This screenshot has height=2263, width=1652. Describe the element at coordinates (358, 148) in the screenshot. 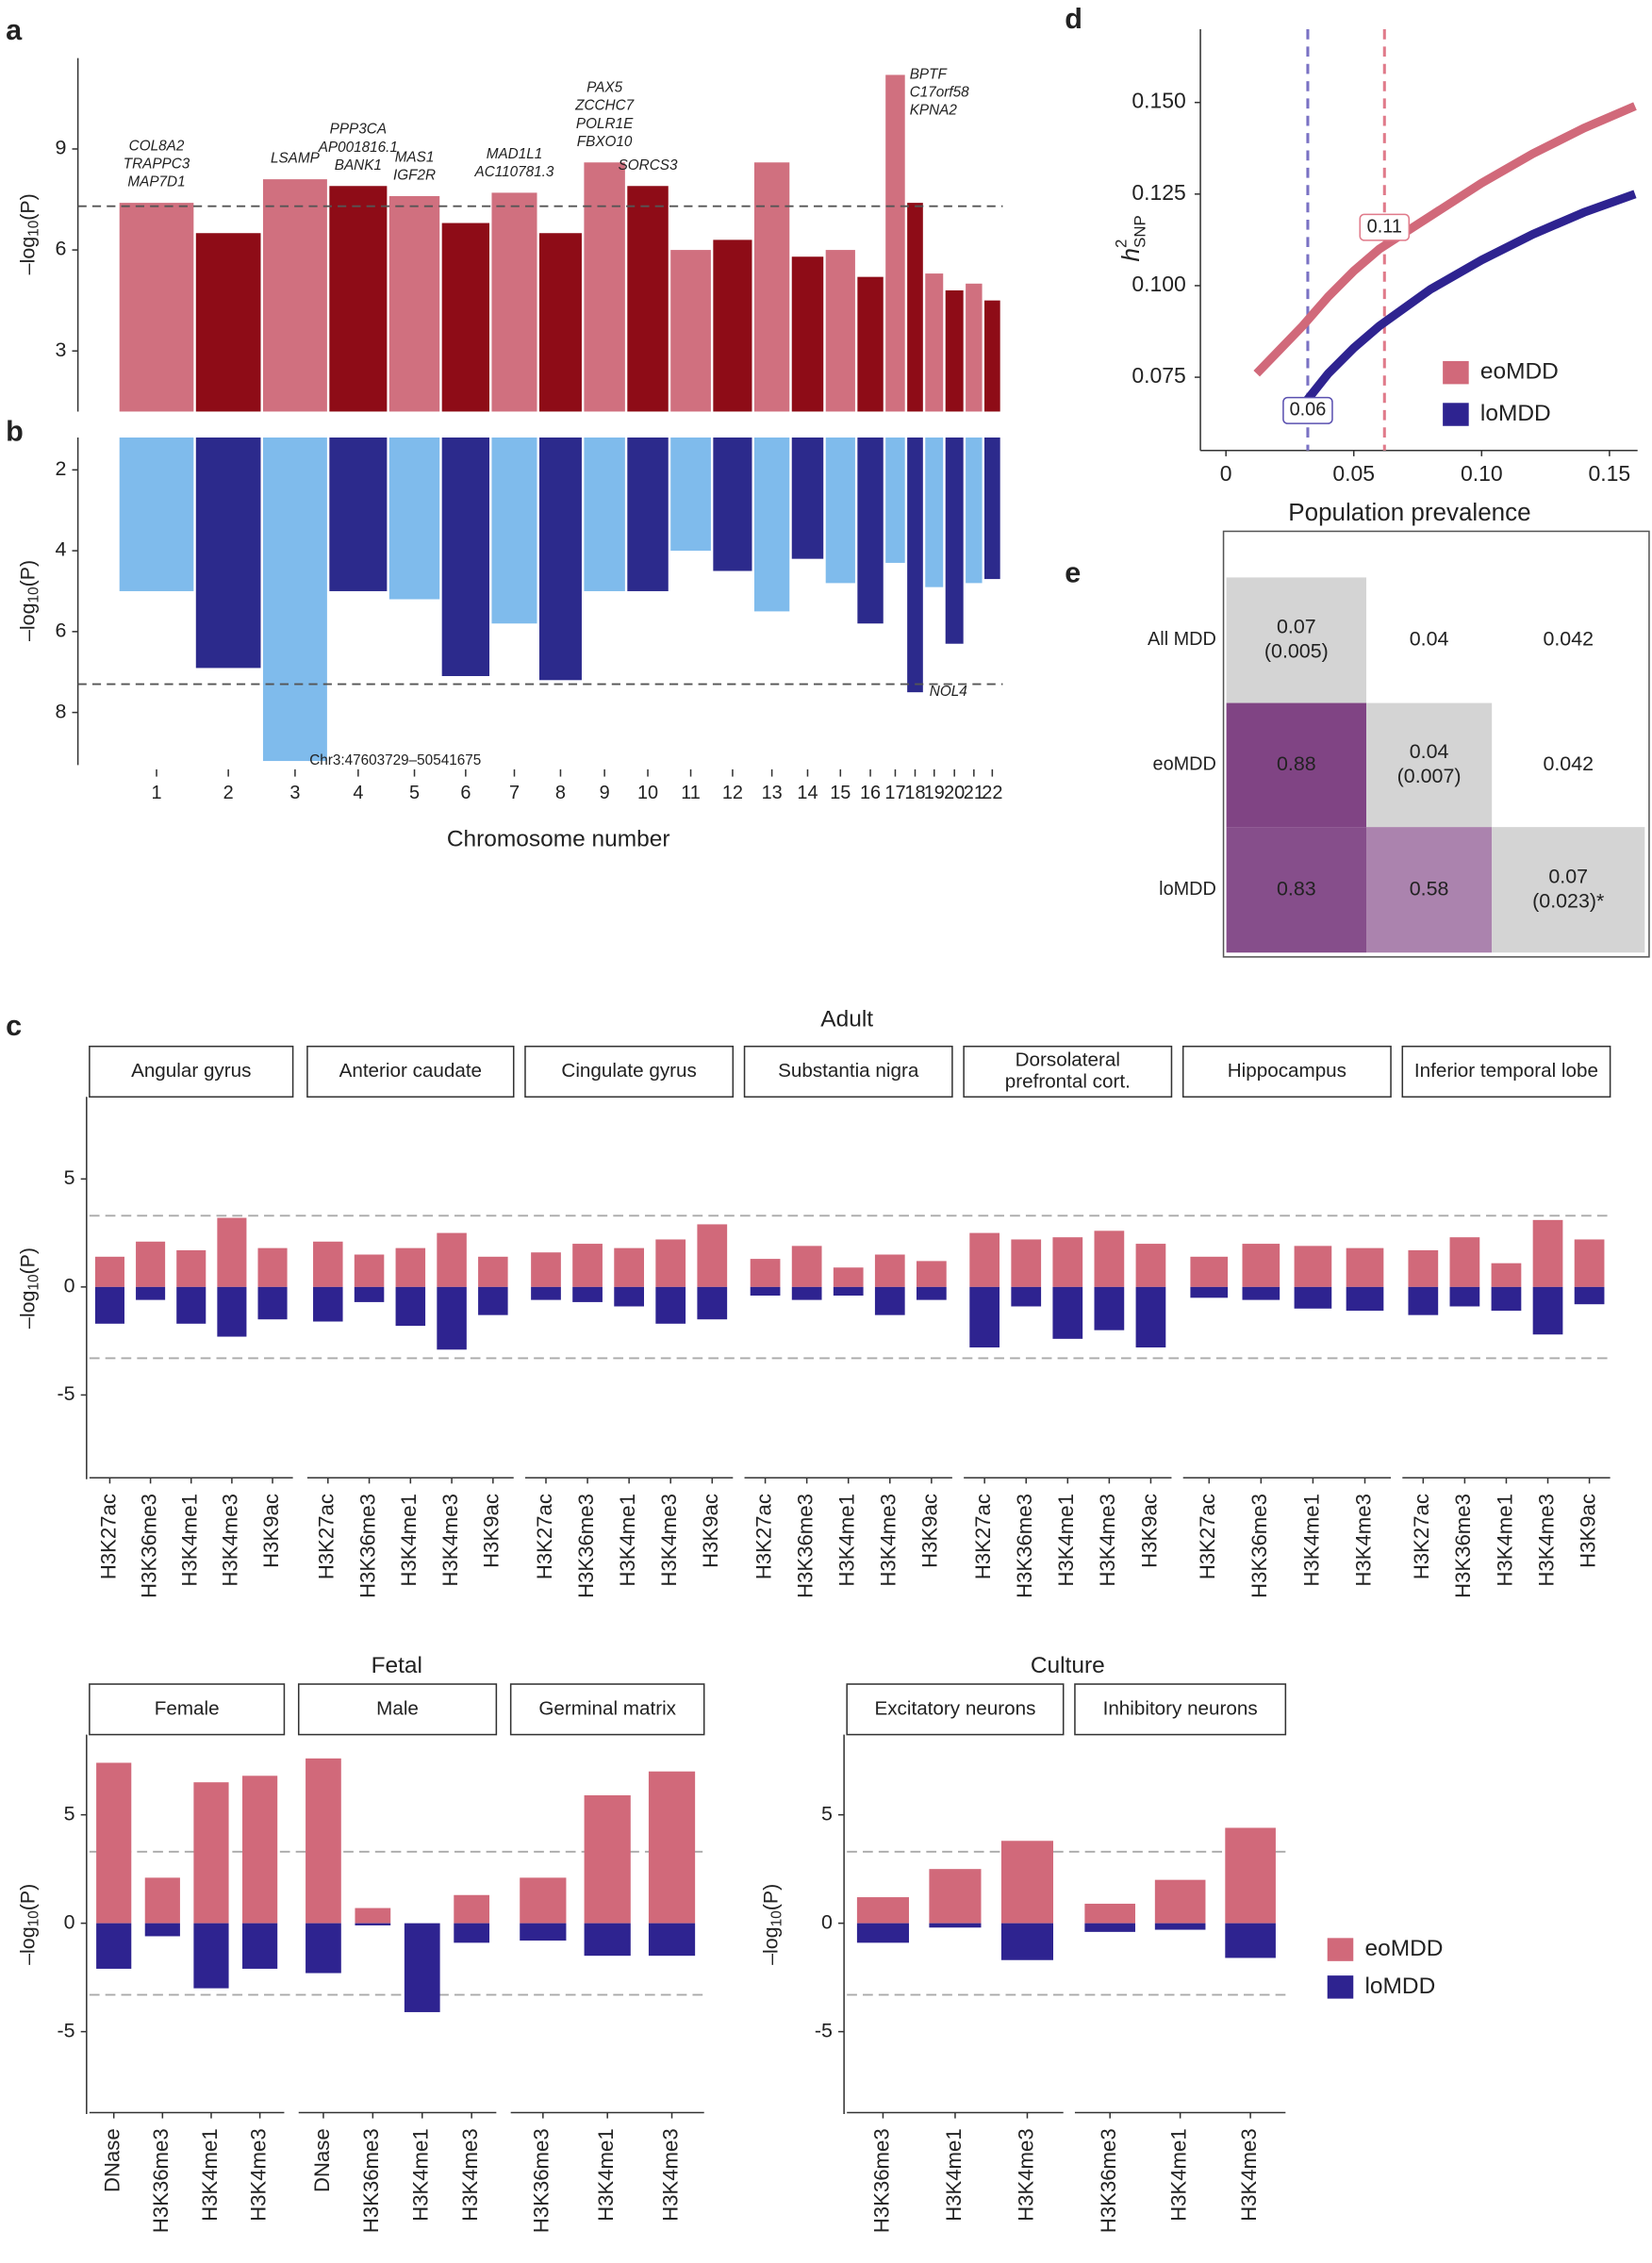

I see `gene-label: AP001816.1` at that location.